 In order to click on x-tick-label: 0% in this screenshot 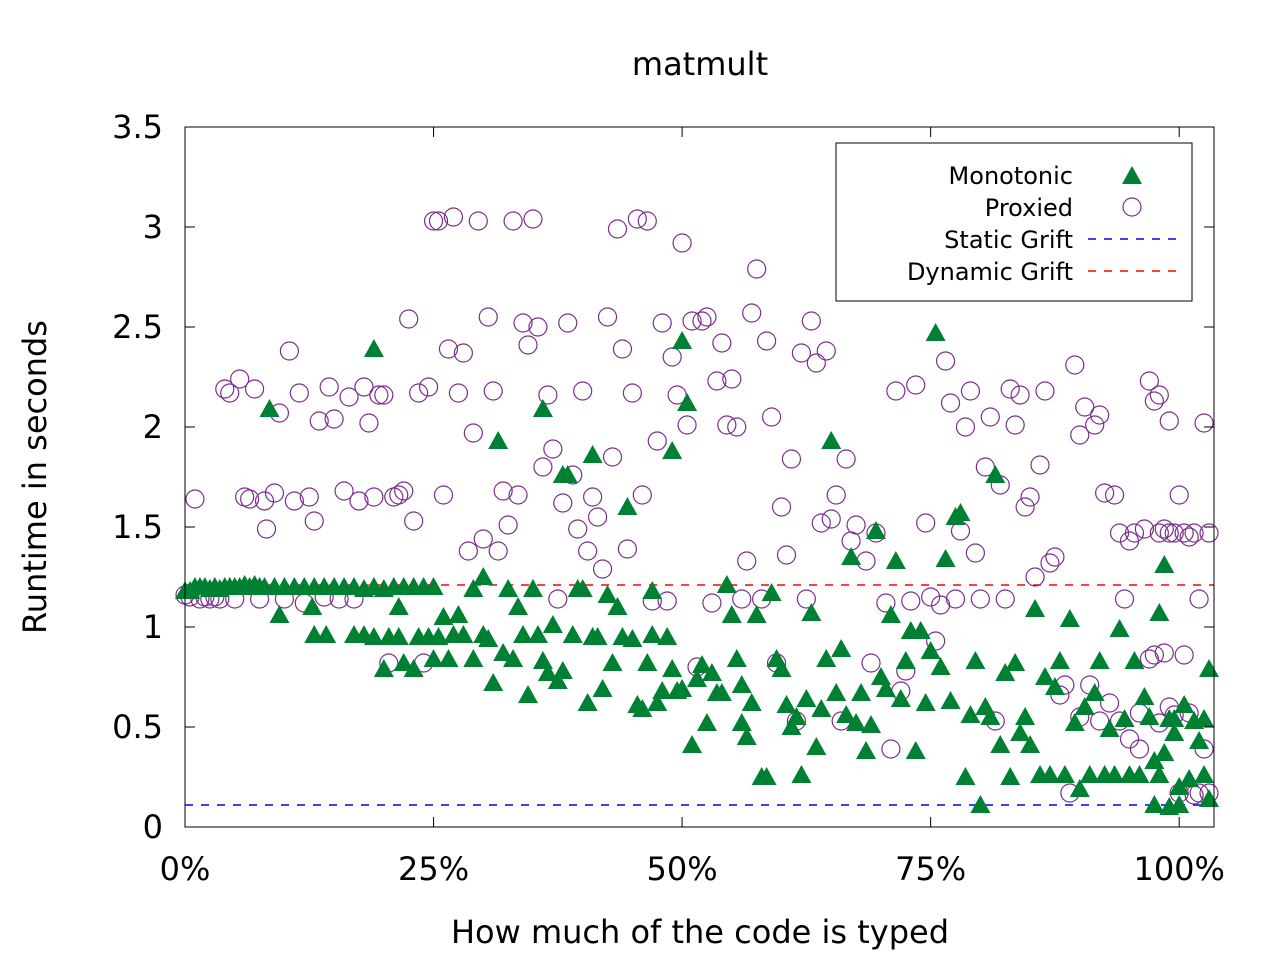, I will do `click(185, 869)`.